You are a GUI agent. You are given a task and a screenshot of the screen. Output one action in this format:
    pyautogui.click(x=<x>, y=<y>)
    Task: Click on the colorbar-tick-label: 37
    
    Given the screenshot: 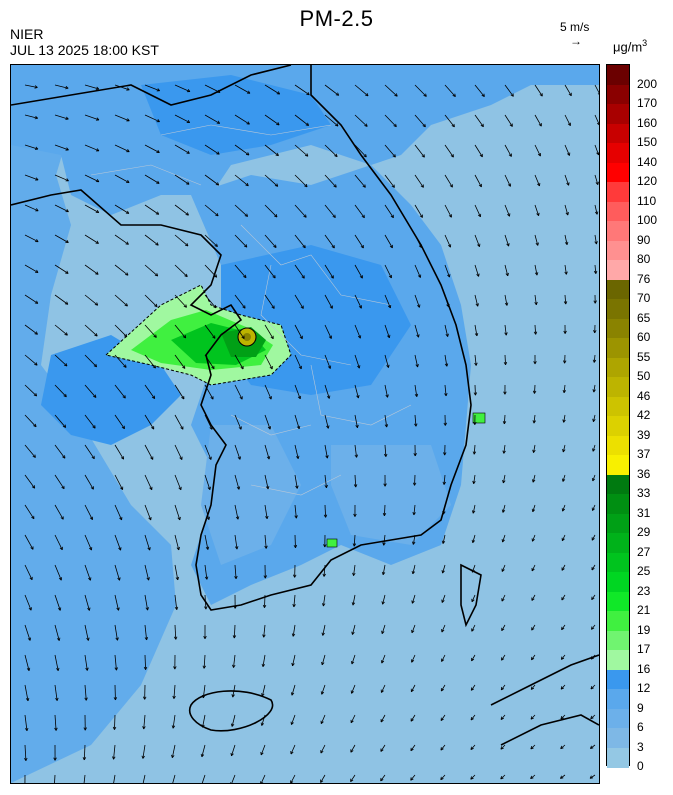 What is the action you would take?
    pyautogui.click(x=644, y=454)
    